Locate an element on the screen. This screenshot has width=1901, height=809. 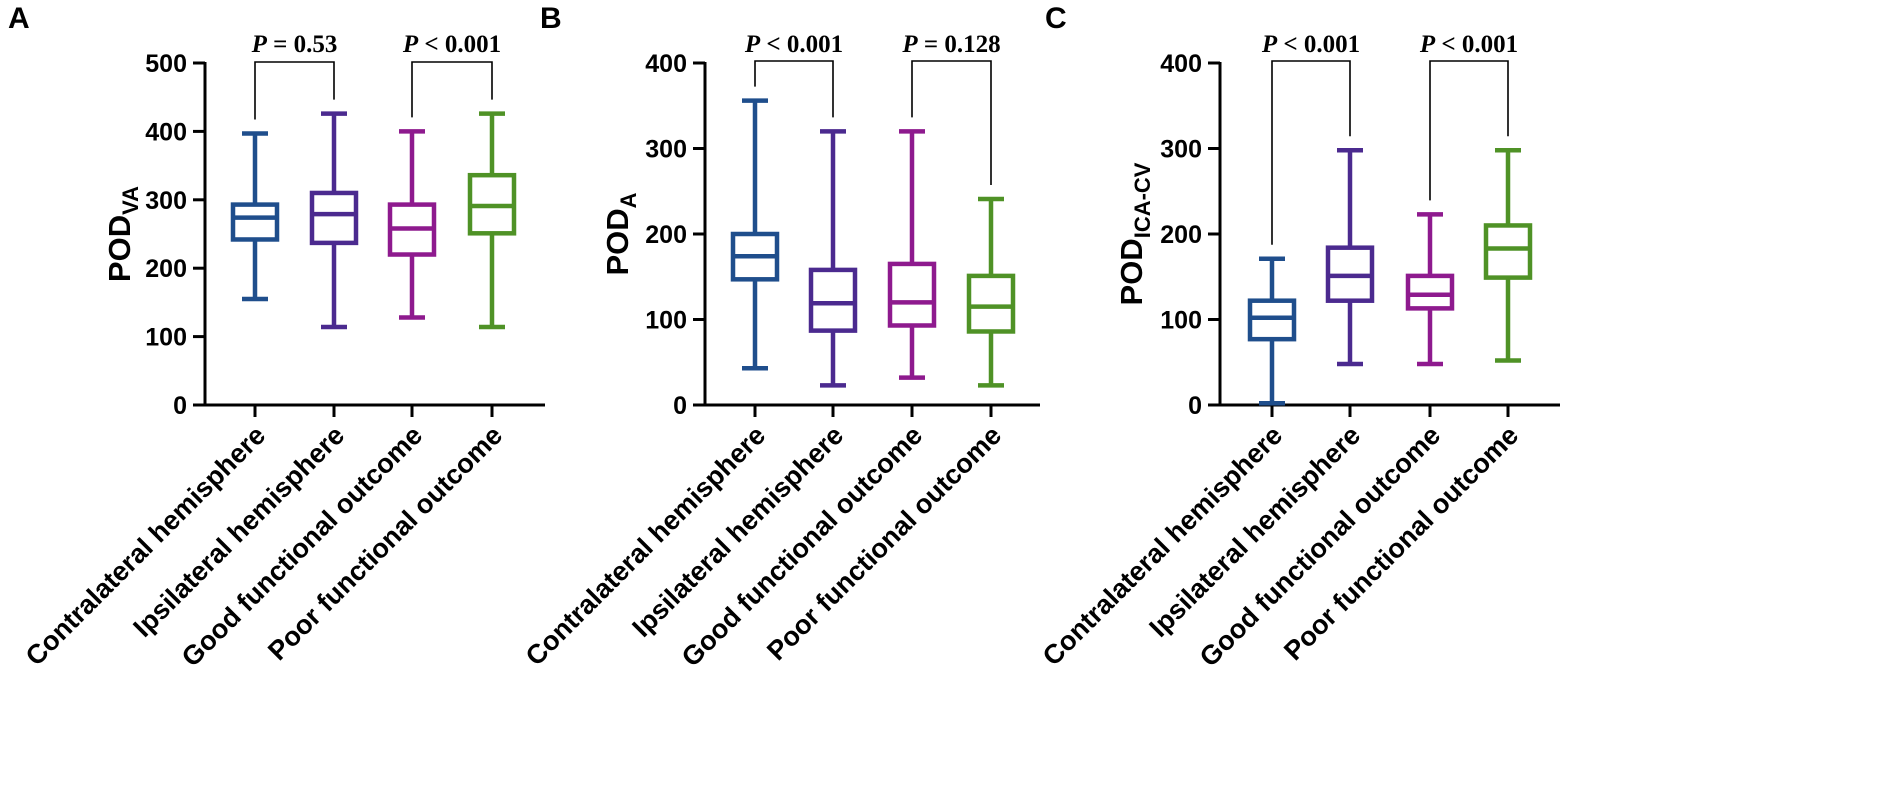
y-axis-label: PODICA-CV is located at coordinates (1134, 233).